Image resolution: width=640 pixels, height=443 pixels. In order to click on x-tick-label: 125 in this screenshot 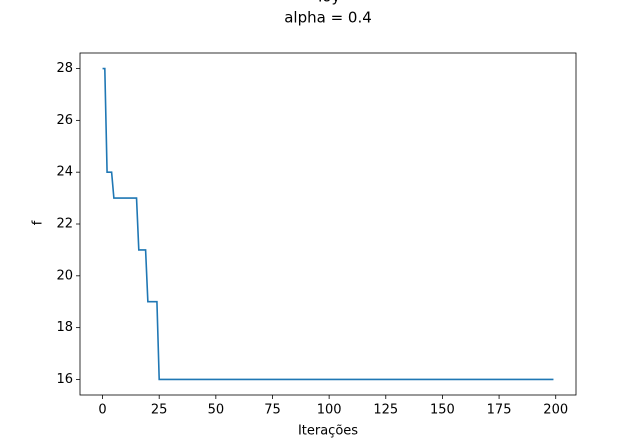, I will do `click(385, 410)`.